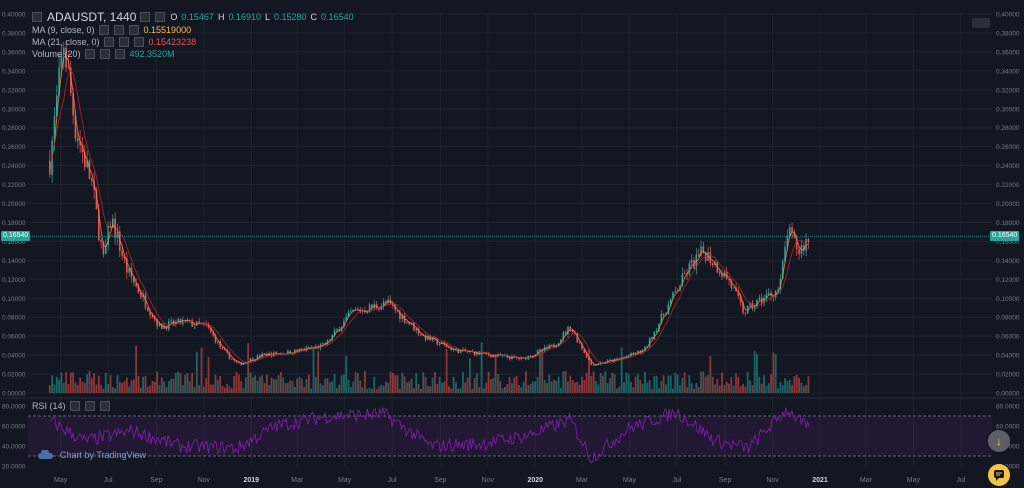  I want to click on chat-button, so click(999, 475).